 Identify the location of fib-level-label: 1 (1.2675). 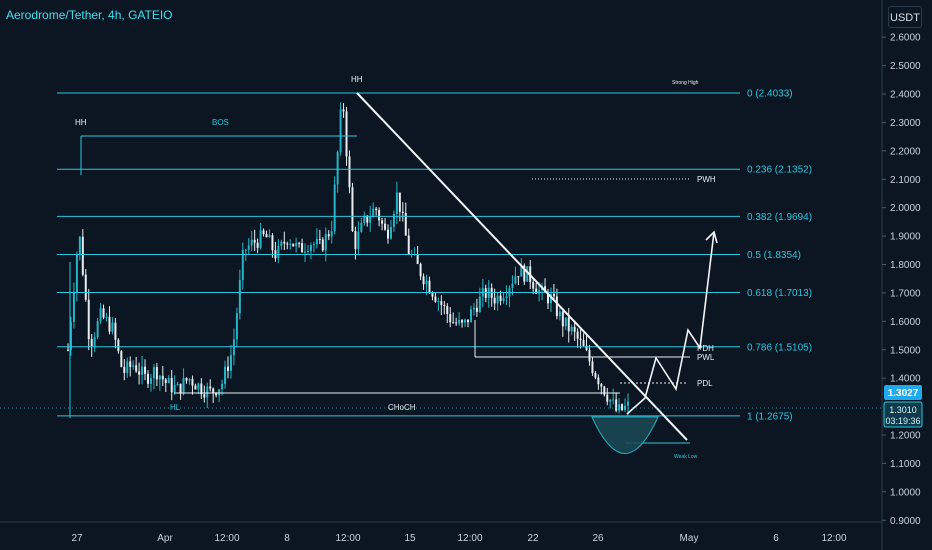
(770, 416).